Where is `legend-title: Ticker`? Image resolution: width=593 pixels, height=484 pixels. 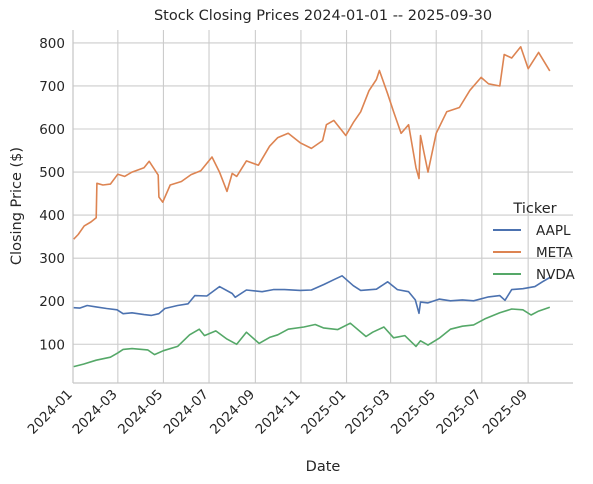
legend-title: Ticker is located at coordinates (534, 209).